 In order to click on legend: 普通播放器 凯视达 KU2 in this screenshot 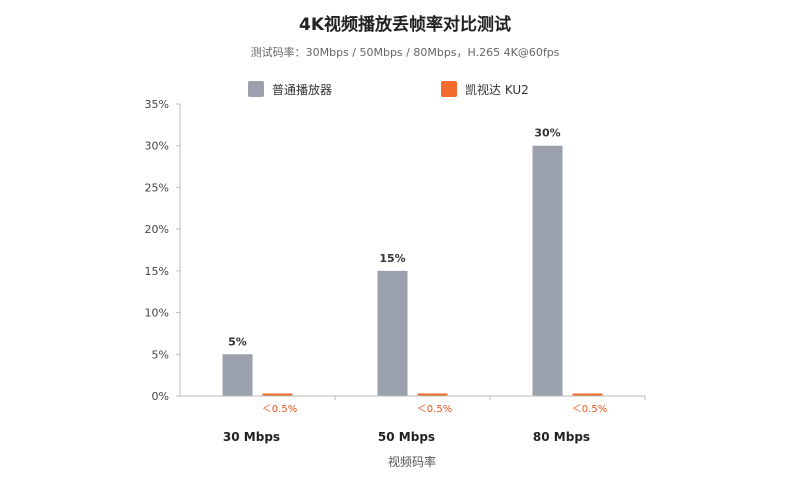, I will do `click(388, 89)`.